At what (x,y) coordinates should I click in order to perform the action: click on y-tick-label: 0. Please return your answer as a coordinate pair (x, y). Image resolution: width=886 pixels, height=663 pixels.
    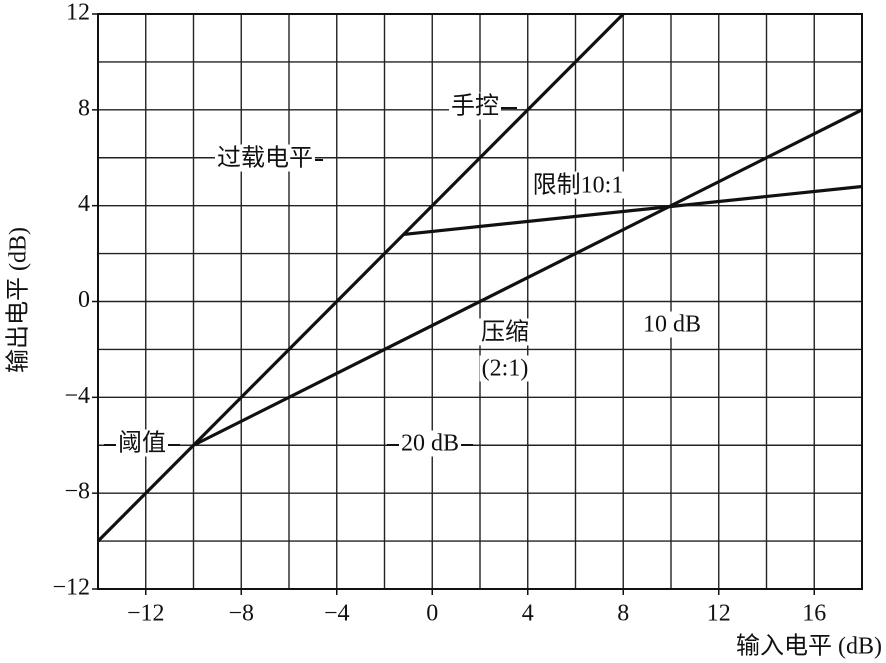
    Looking at the image, I should click on (84, 300).